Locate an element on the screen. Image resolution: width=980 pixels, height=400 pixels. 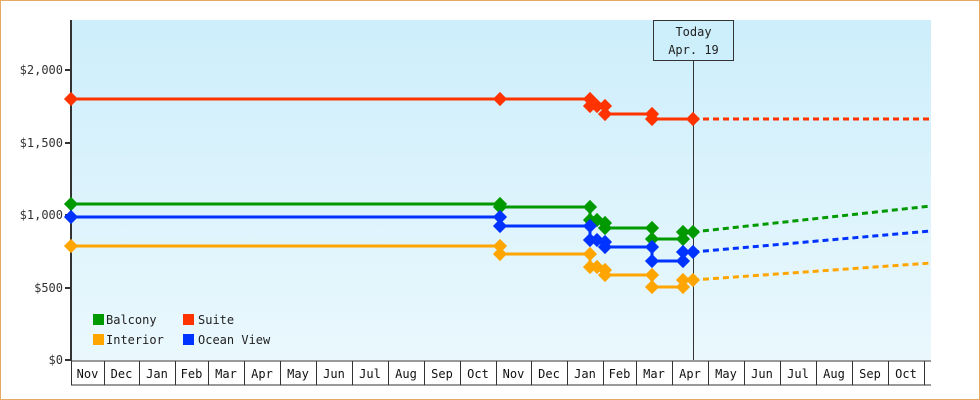
legend-label: Balcony is located at coordinates (131, 320).